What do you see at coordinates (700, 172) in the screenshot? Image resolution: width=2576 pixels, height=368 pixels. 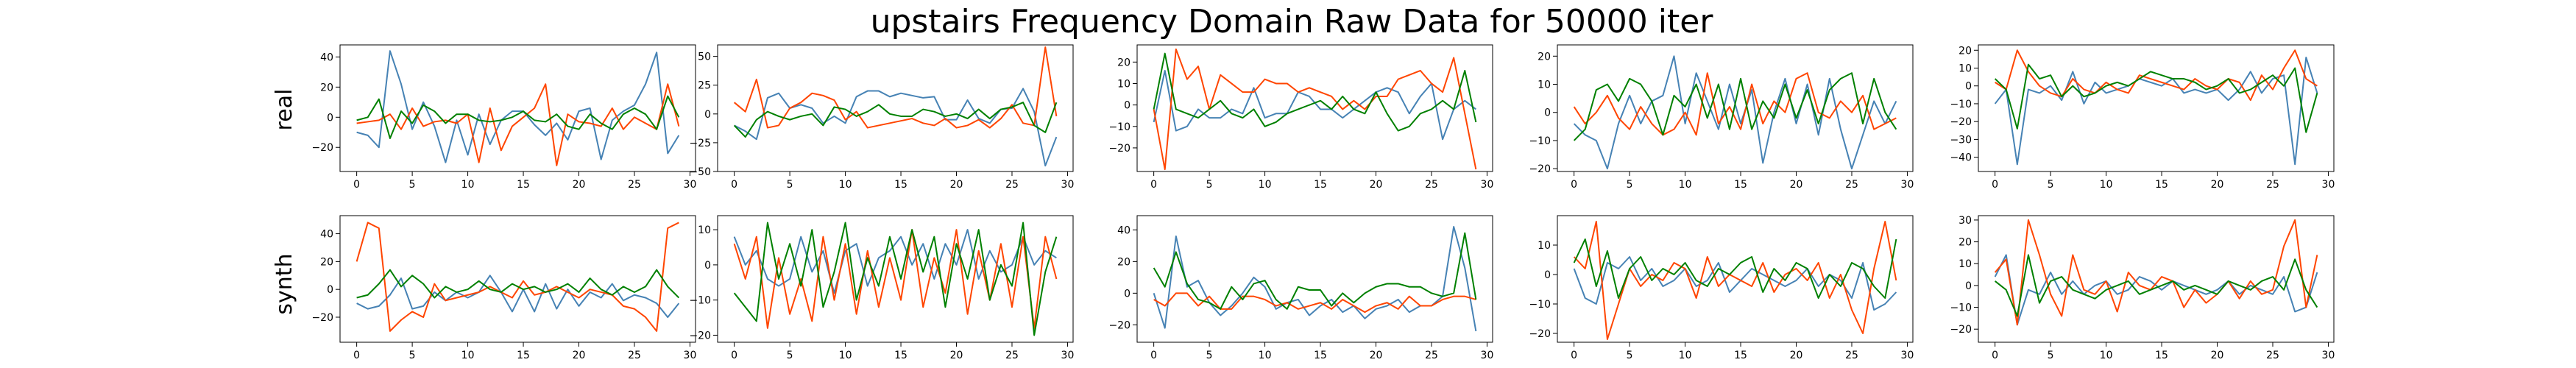 I see `y-tick-label: −50` at bounding box center [700, 172].